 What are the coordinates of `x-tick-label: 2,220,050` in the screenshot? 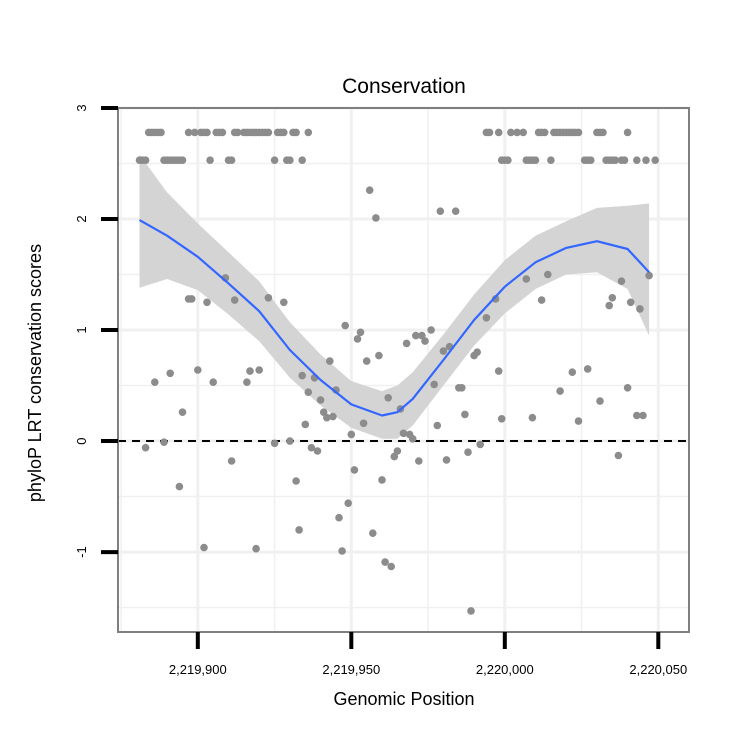 It's located at (658, 669).